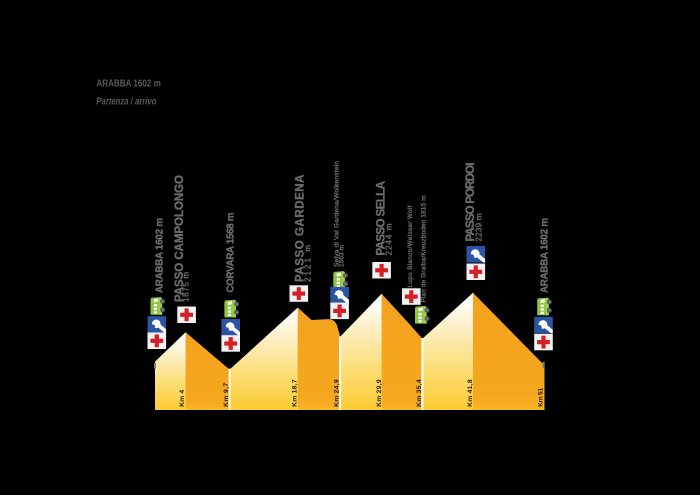  I want to click on svg-text:Plan de Gralba/Kreuzboden 1815: Plan de Gralba/Kreuzboden 1815 m, so click(424, 249).